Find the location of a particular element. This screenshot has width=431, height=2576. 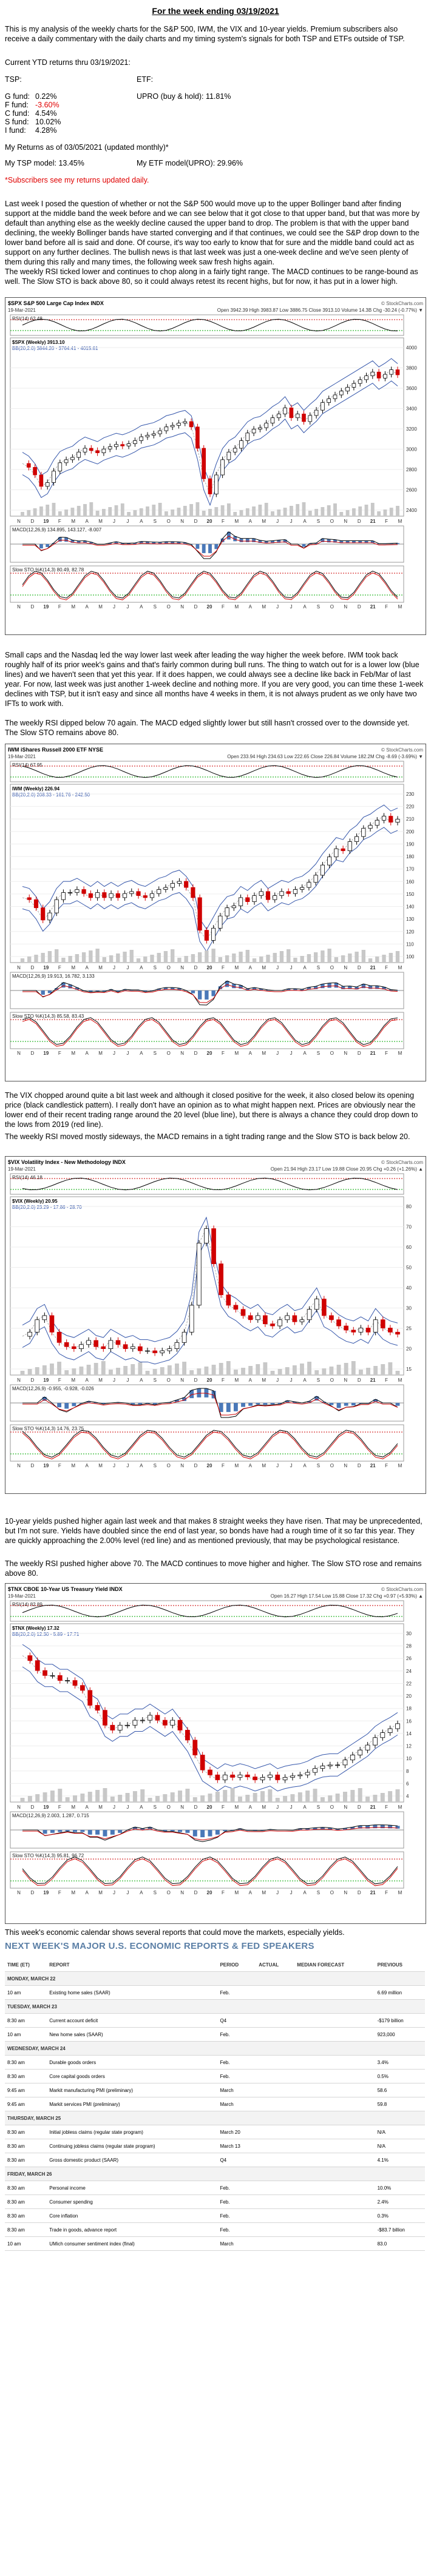

price-tick-label: 110 is located at coordinates (410, 944).